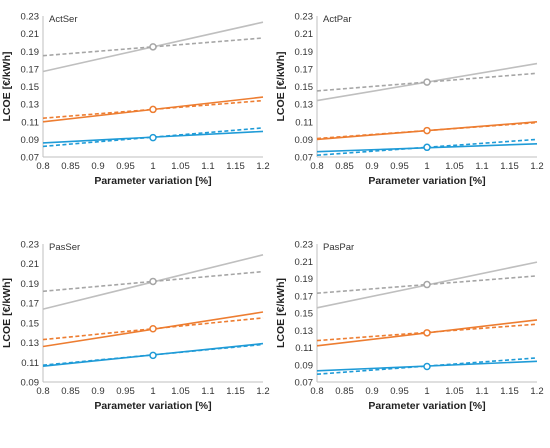 The width and height of the screenshot is (550, 448). I want to click on panel-title: ActPar, so click(337, 19).